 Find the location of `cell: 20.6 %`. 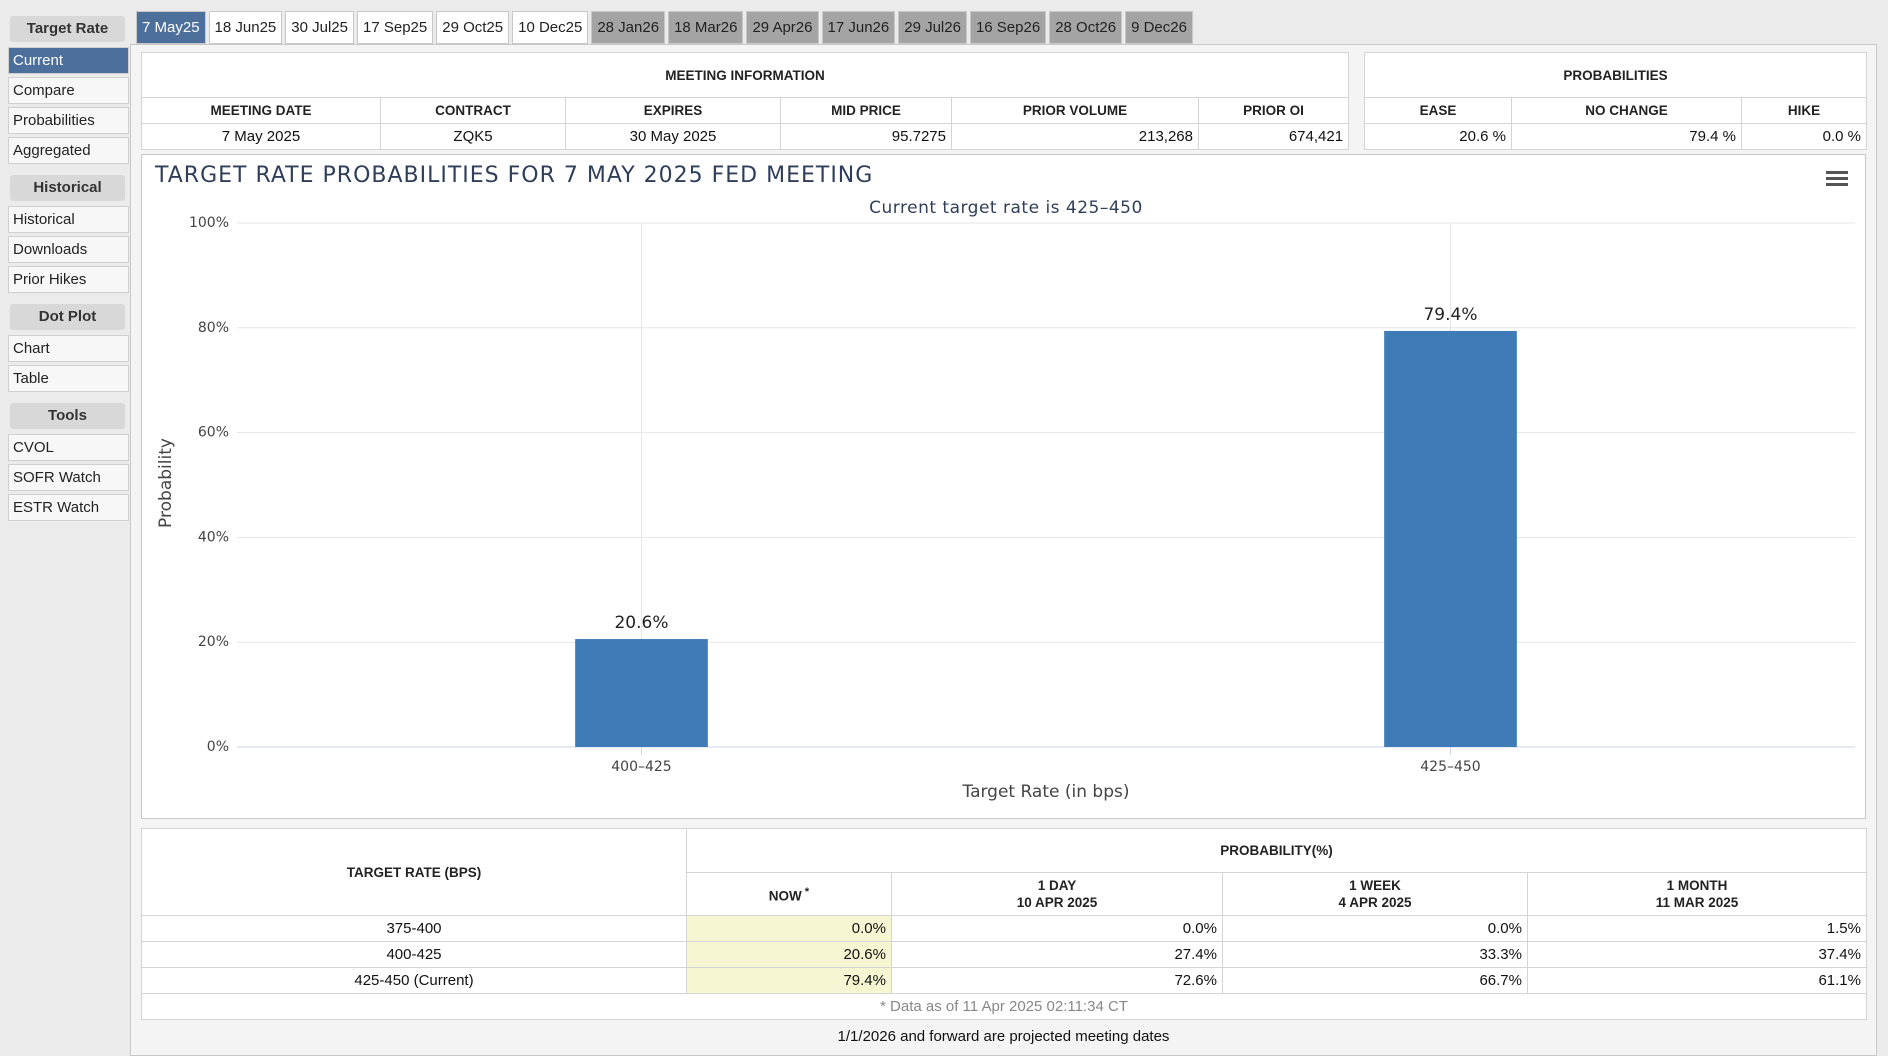

cell: 20.6 % is located at coordinates (1438, 136).